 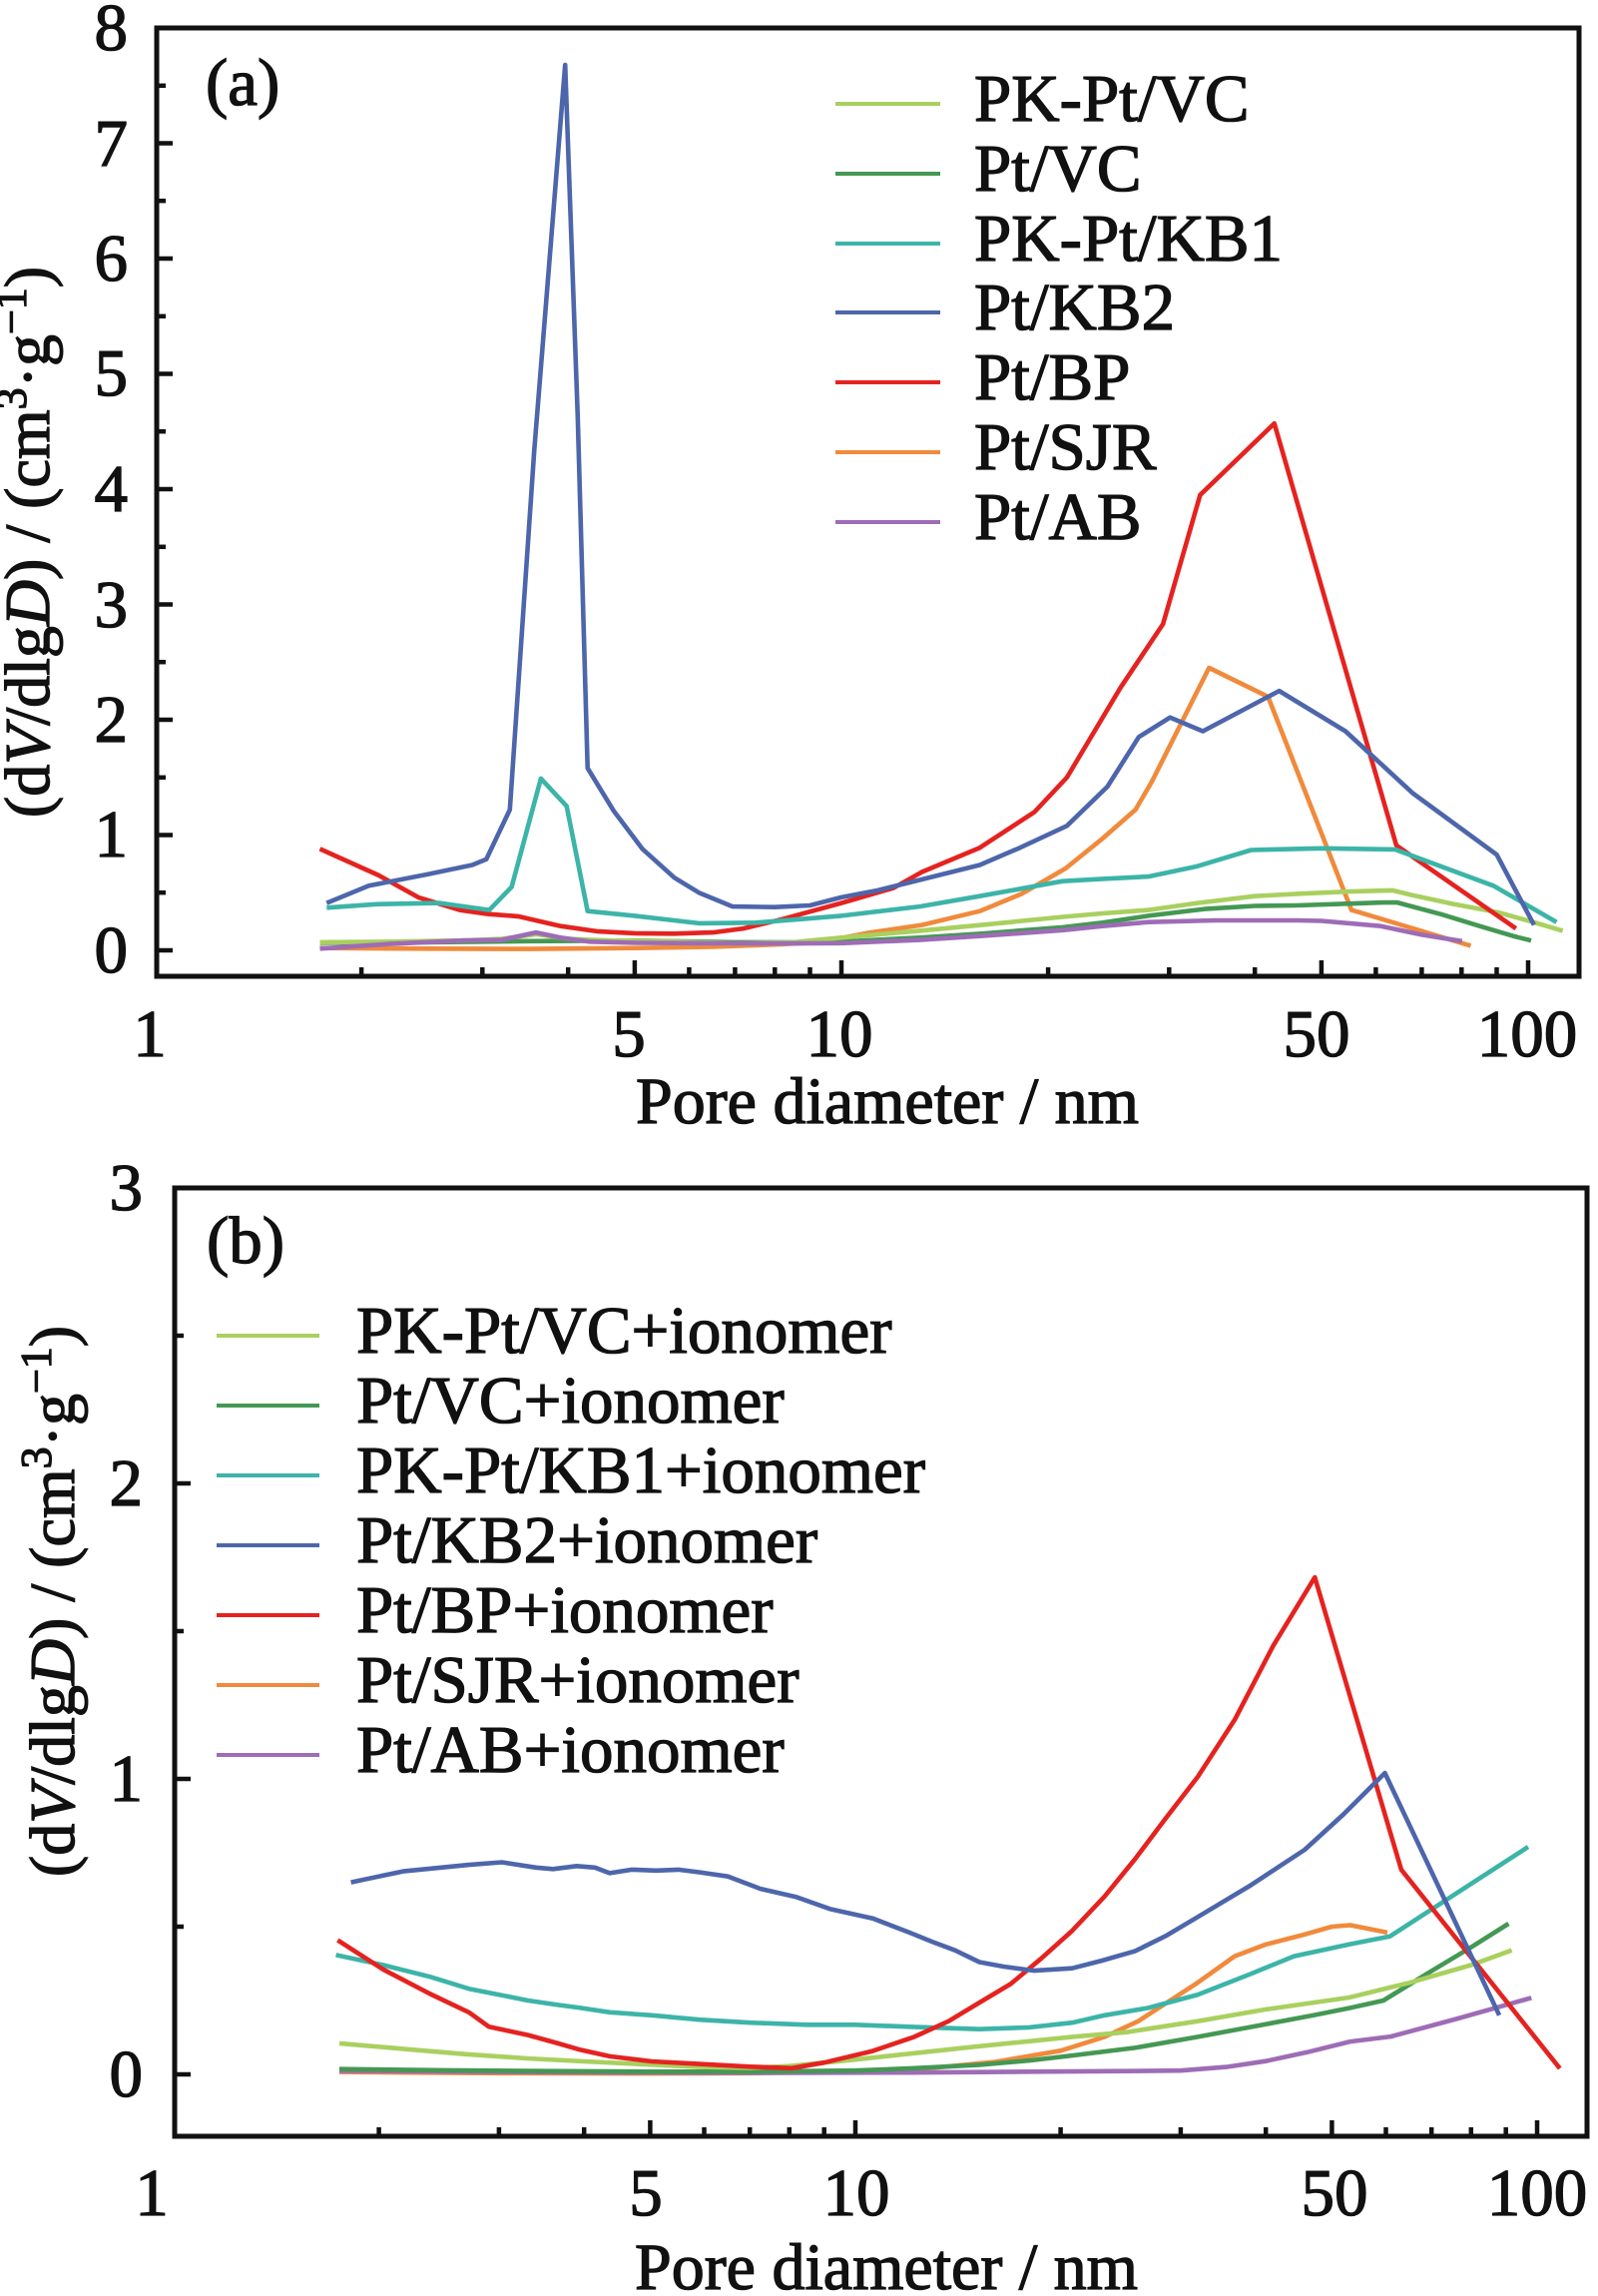 I want to click on svg-text: Pt/SJR+ionomer, so click(x=577, y=1680).